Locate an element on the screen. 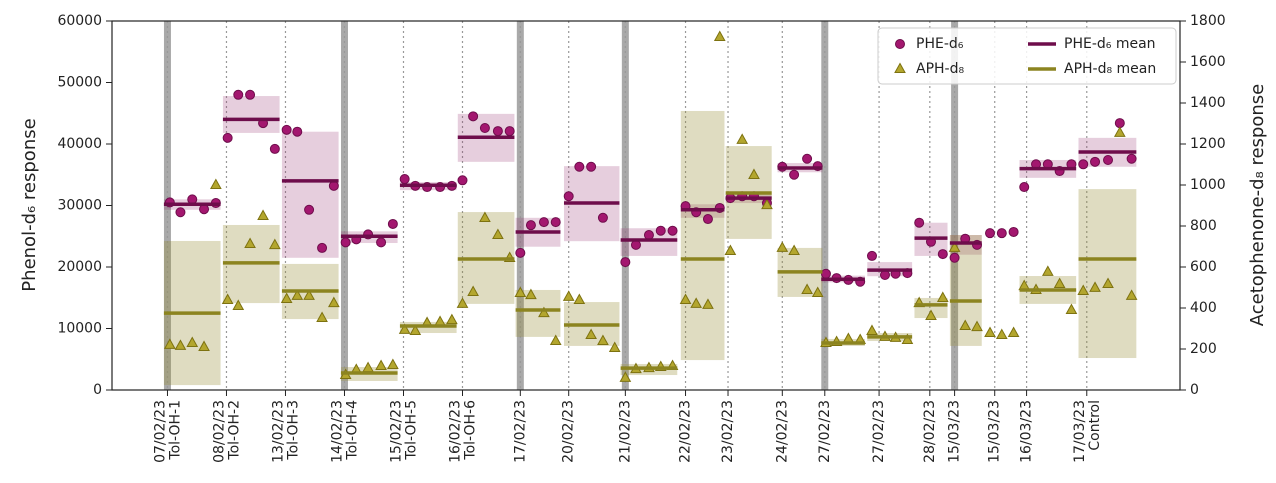 The height and width of the screenshot is (483, 1276). y2-tick-label: 0 is located at coordinates (1194, 390).